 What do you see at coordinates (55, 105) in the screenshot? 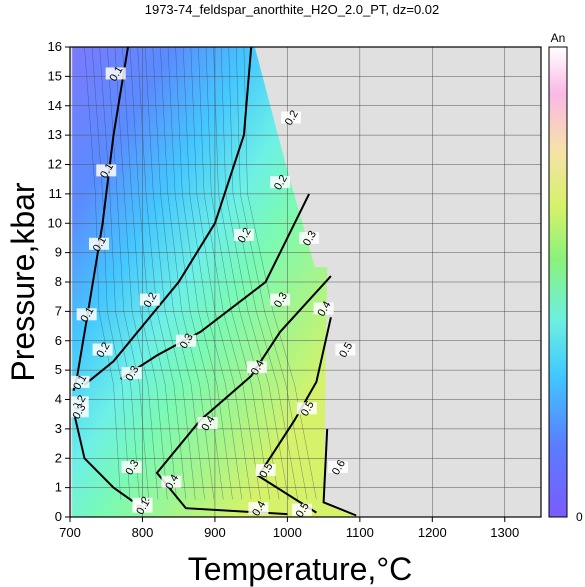
I see `y-tick-label: 14` at bounding box center [55, 105].